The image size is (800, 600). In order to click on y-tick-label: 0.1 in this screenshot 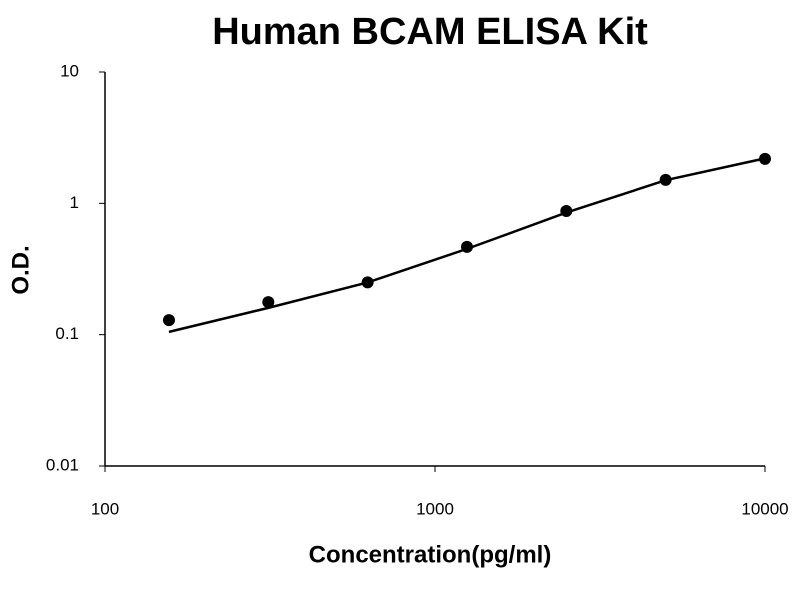, I will do `click(67, 333)`.